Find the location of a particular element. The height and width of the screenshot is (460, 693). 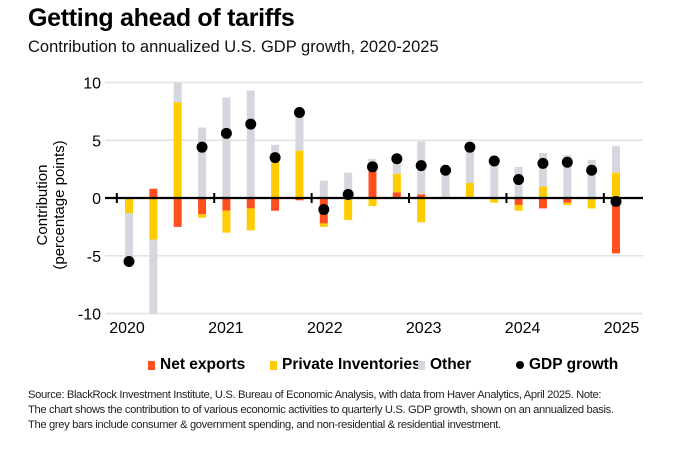

gdp-growth-dot-icon is located at coordinates (520, 365).